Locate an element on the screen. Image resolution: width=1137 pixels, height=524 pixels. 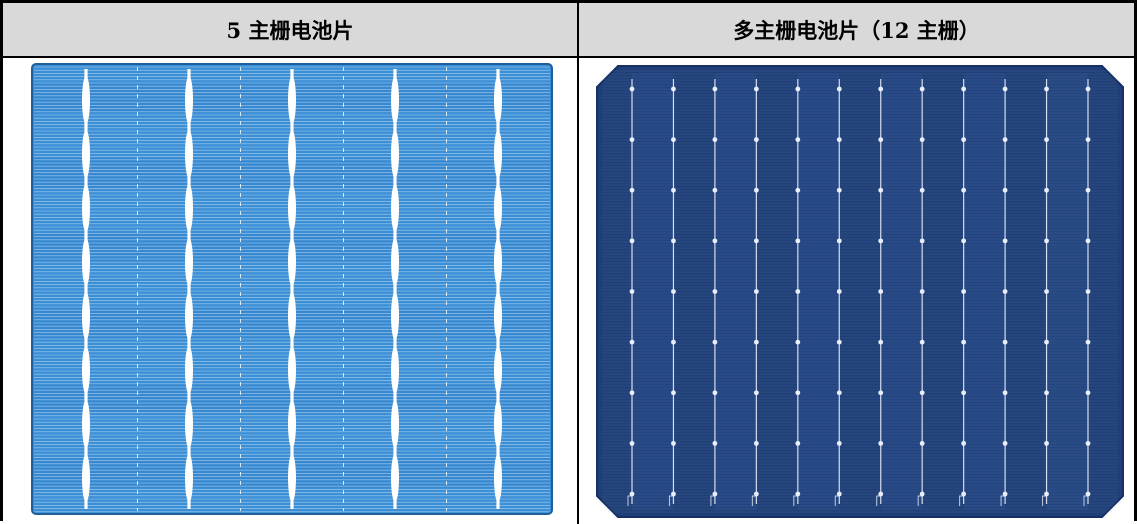
header-cell-5-busbar: 5 主栅电池片 is located at coordinates (290, 30).